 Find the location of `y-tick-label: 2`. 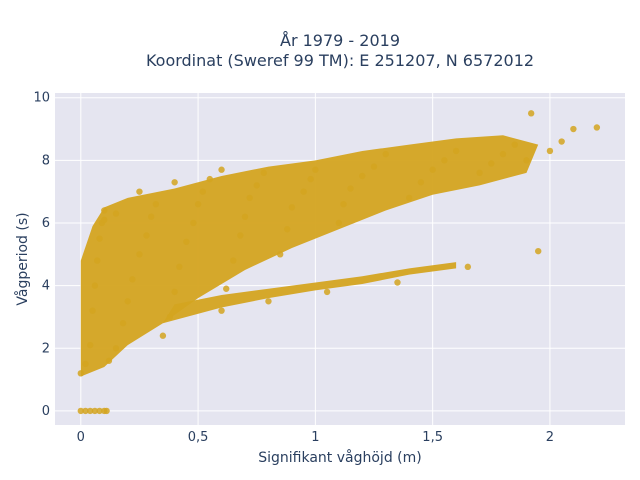

y-tick-label: 2 is located at coordinates (46, 348).